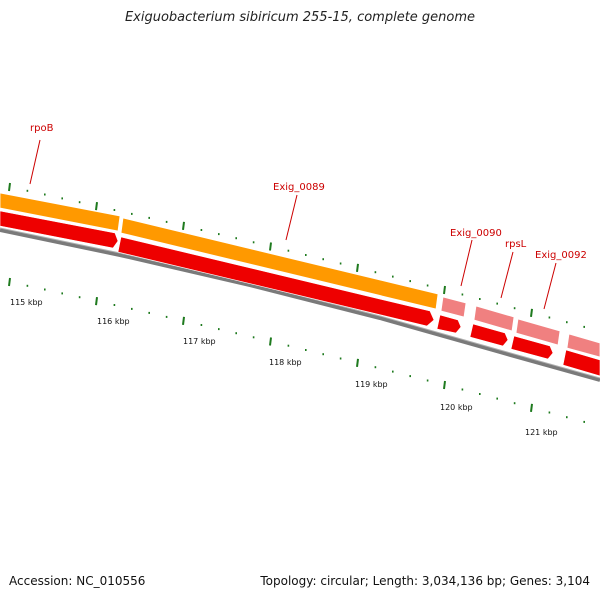 This screenshot has width=600, height=600. Describe the element at coordinates (371, 384) in the screenshot. I see `kbp-label: 119 kbp` at that location.